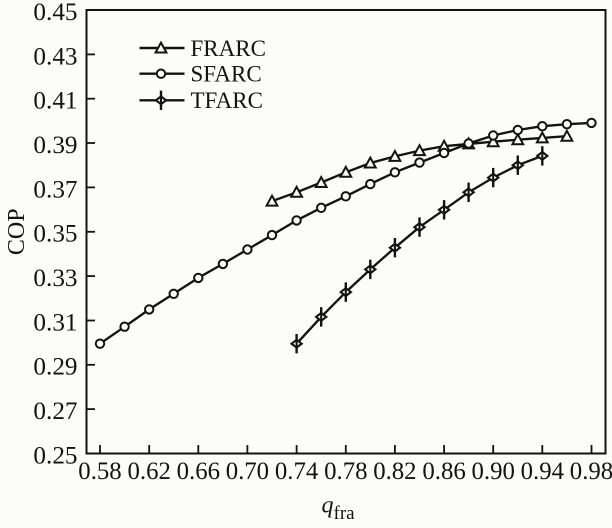 This screenshot has height=528, width=612. Describe the element at coordinates (198, 471) in the screenshot. I see `svg-text: 0.66` at that location.